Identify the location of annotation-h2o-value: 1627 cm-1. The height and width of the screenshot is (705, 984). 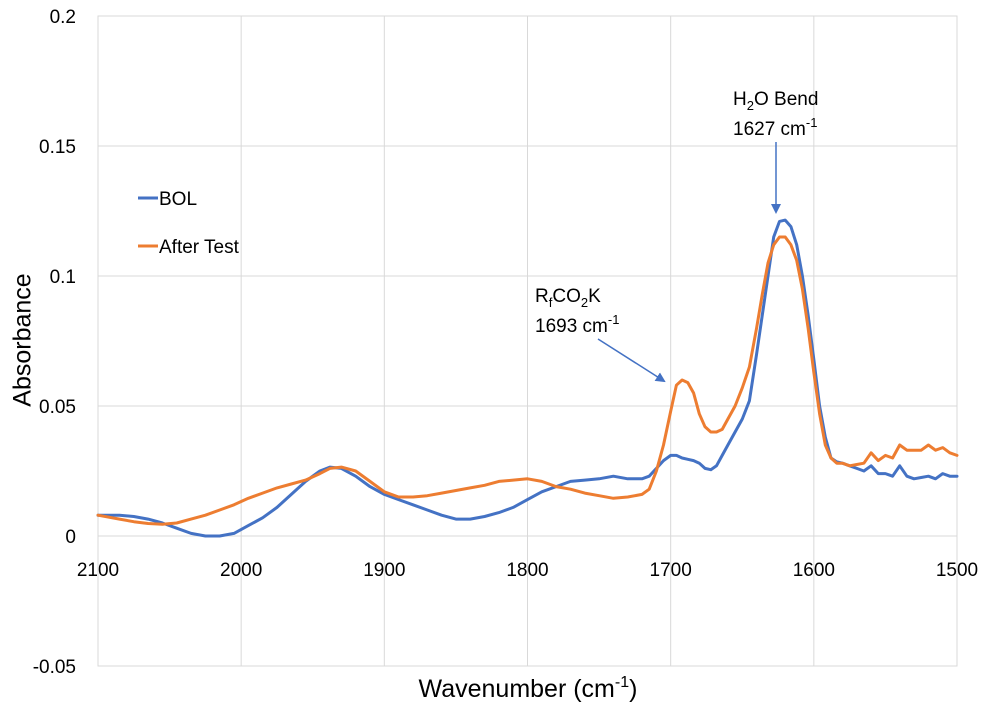
(775, 127).